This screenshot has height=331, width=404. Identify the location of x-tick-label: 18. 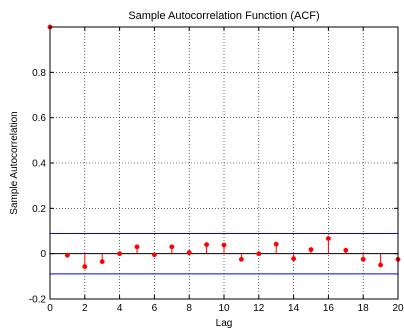
(364, 308).